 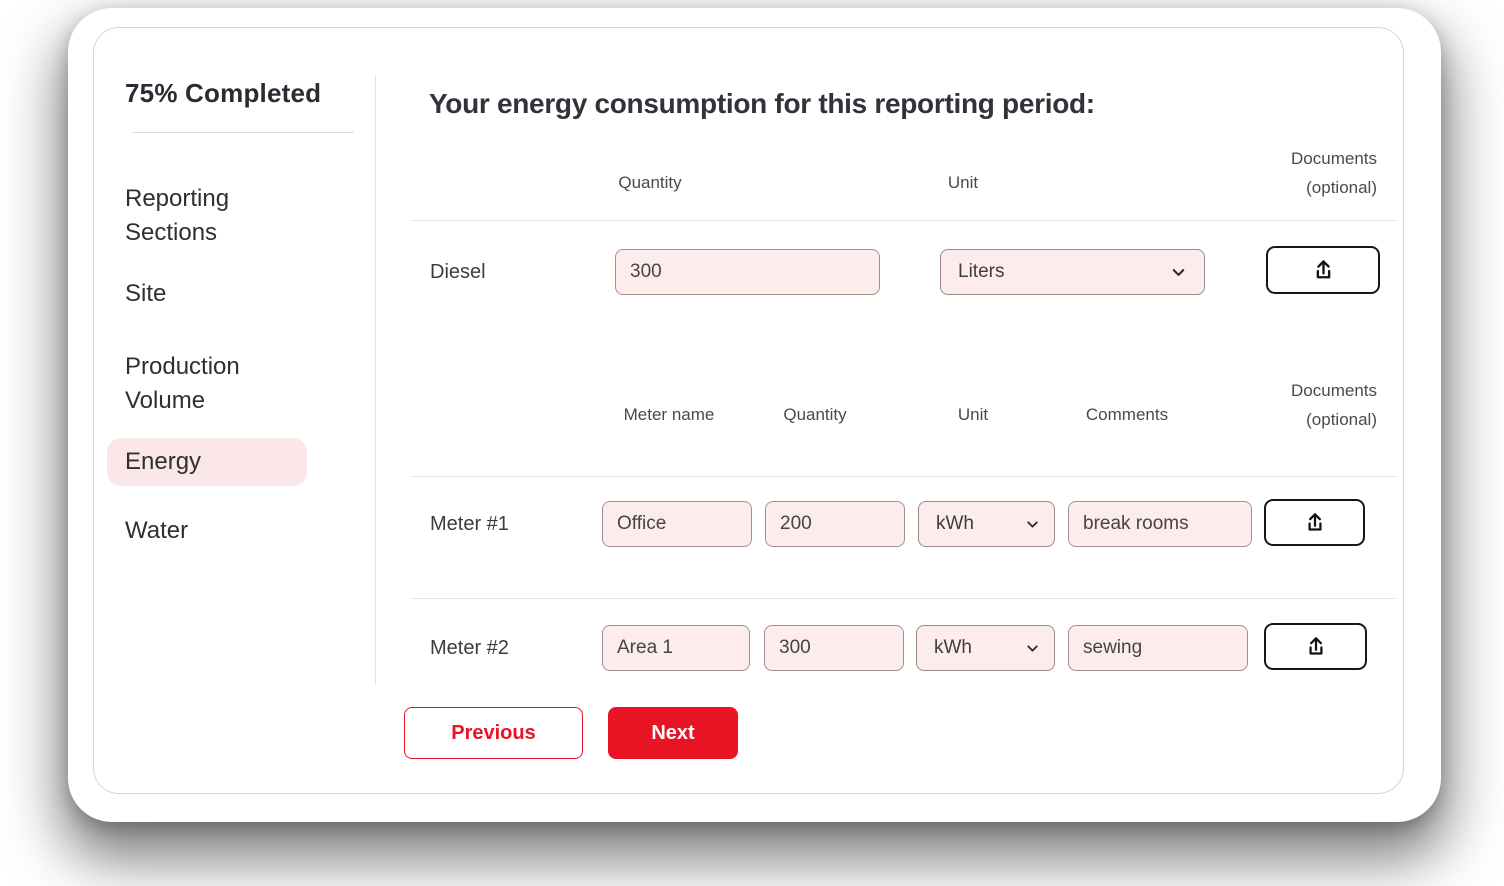 What do you see at coordinates (1334, 158) in the screenshot?
I see `fuel-header-documents-line1: Documents` at bounding box center [1334, 158].